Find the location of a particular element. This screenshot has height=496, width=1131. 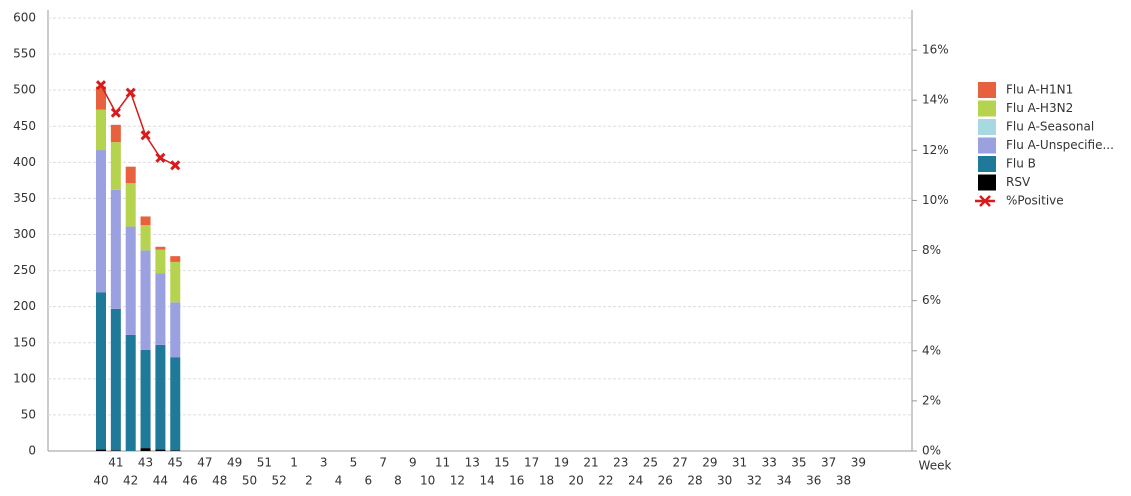

legend-label: Flu A-H3N2 is located at coordinates (1039, 108).